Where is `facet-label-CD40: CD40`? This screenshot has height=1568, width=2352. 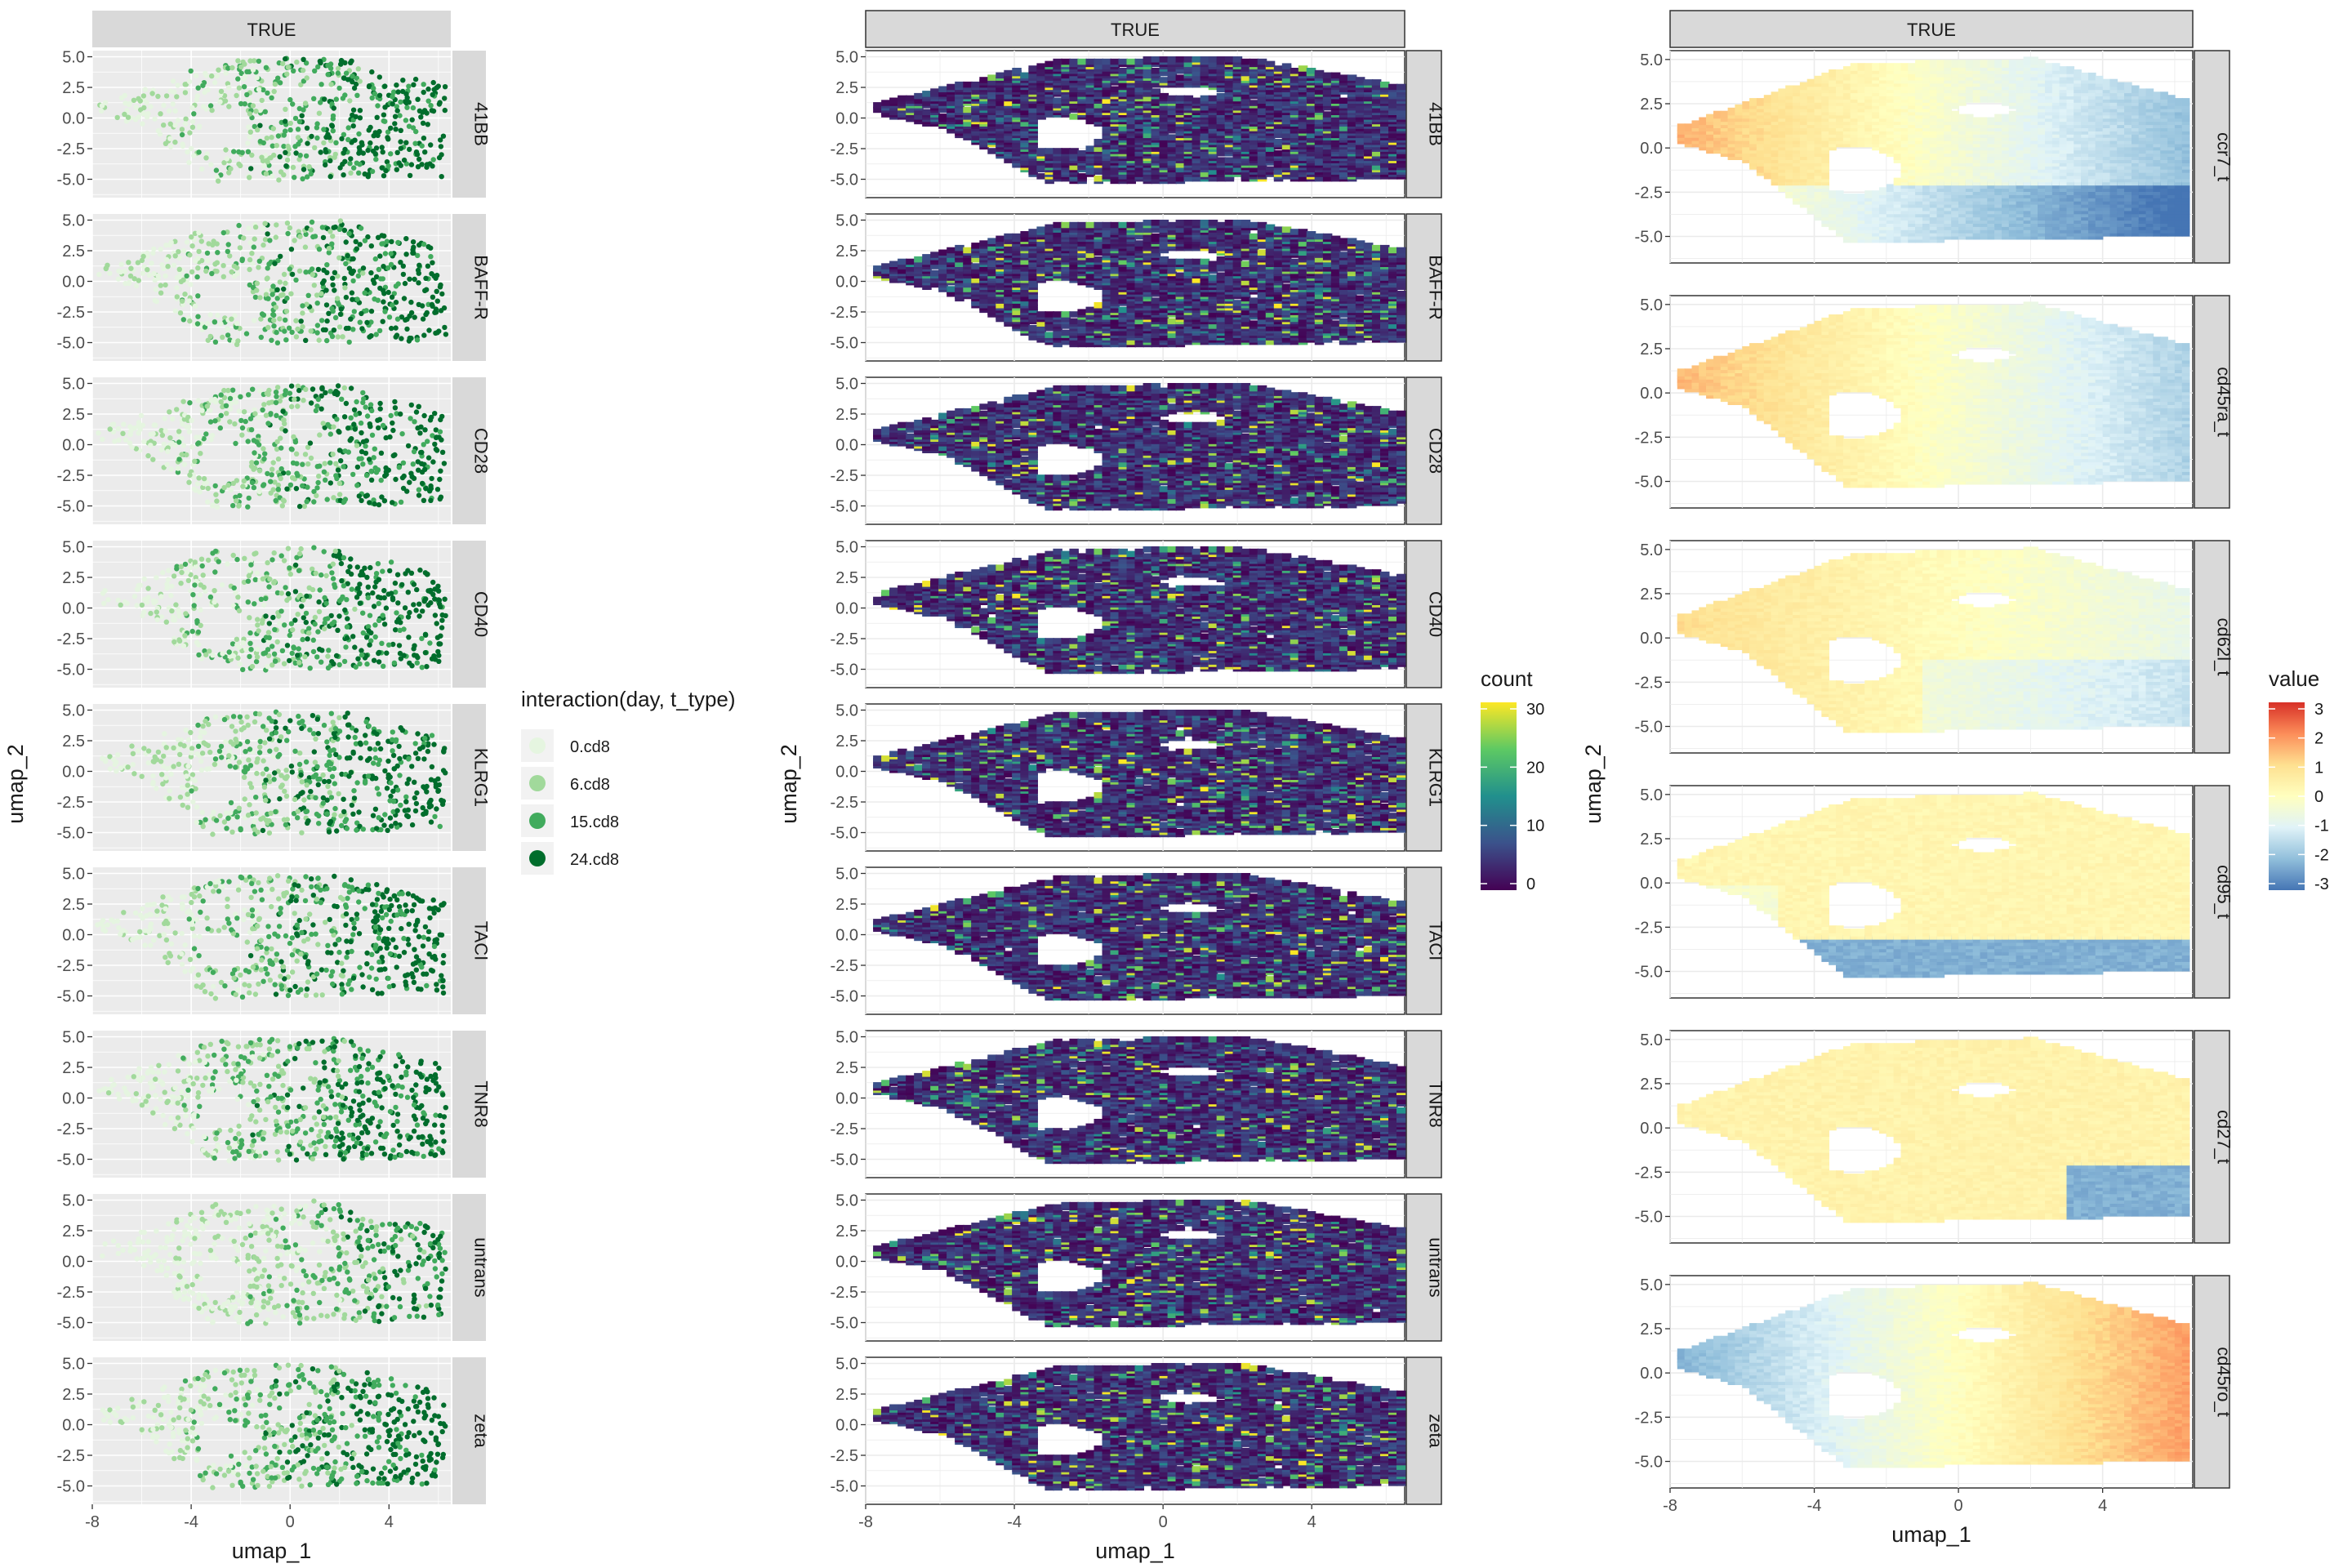 facet-label-CD40: CD40 is located at coordinates (481, 614).